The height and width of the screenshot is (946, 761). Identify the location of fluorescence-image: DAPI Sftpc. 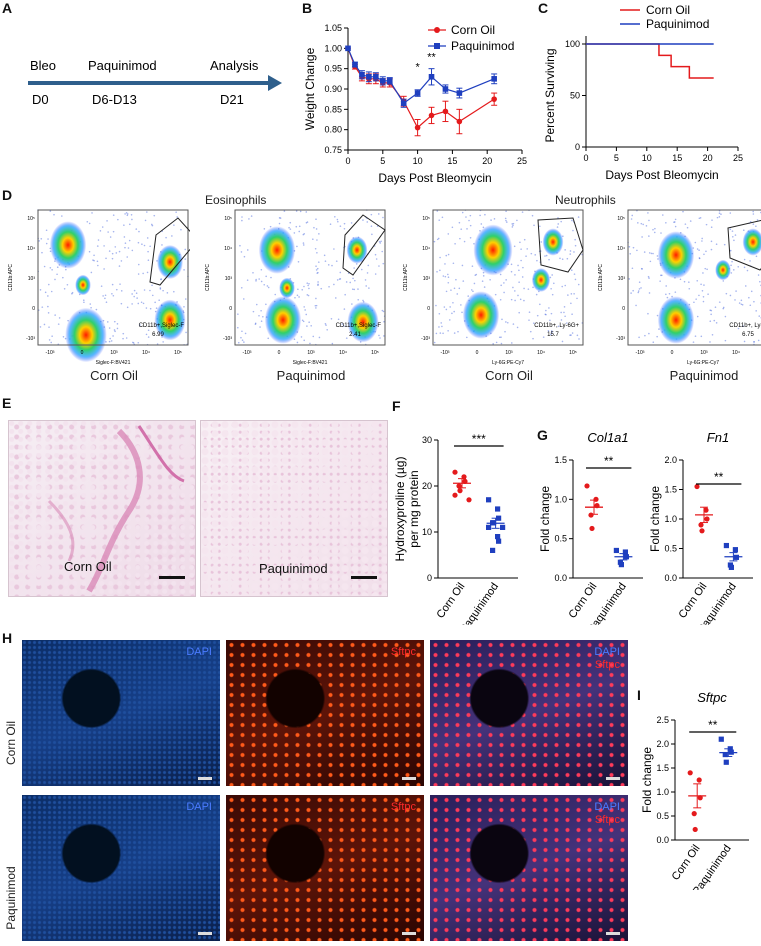
(529, 868).